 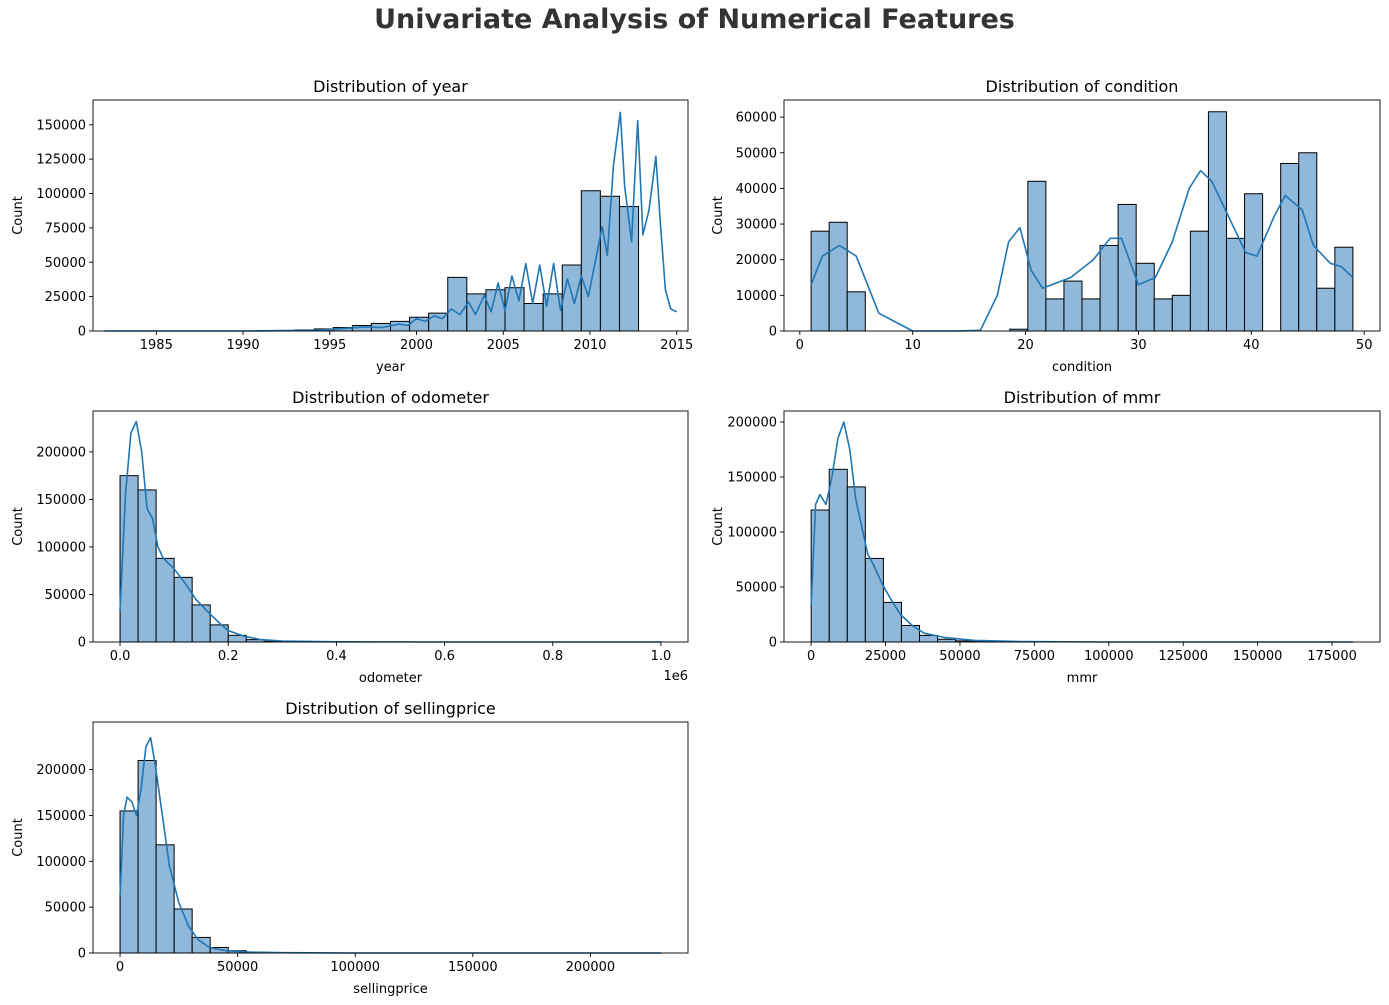 What do you see at coordinates (391, 678) in the screenshot?
I see `x-axis-label: odometer` at bounding box center [391, 678].